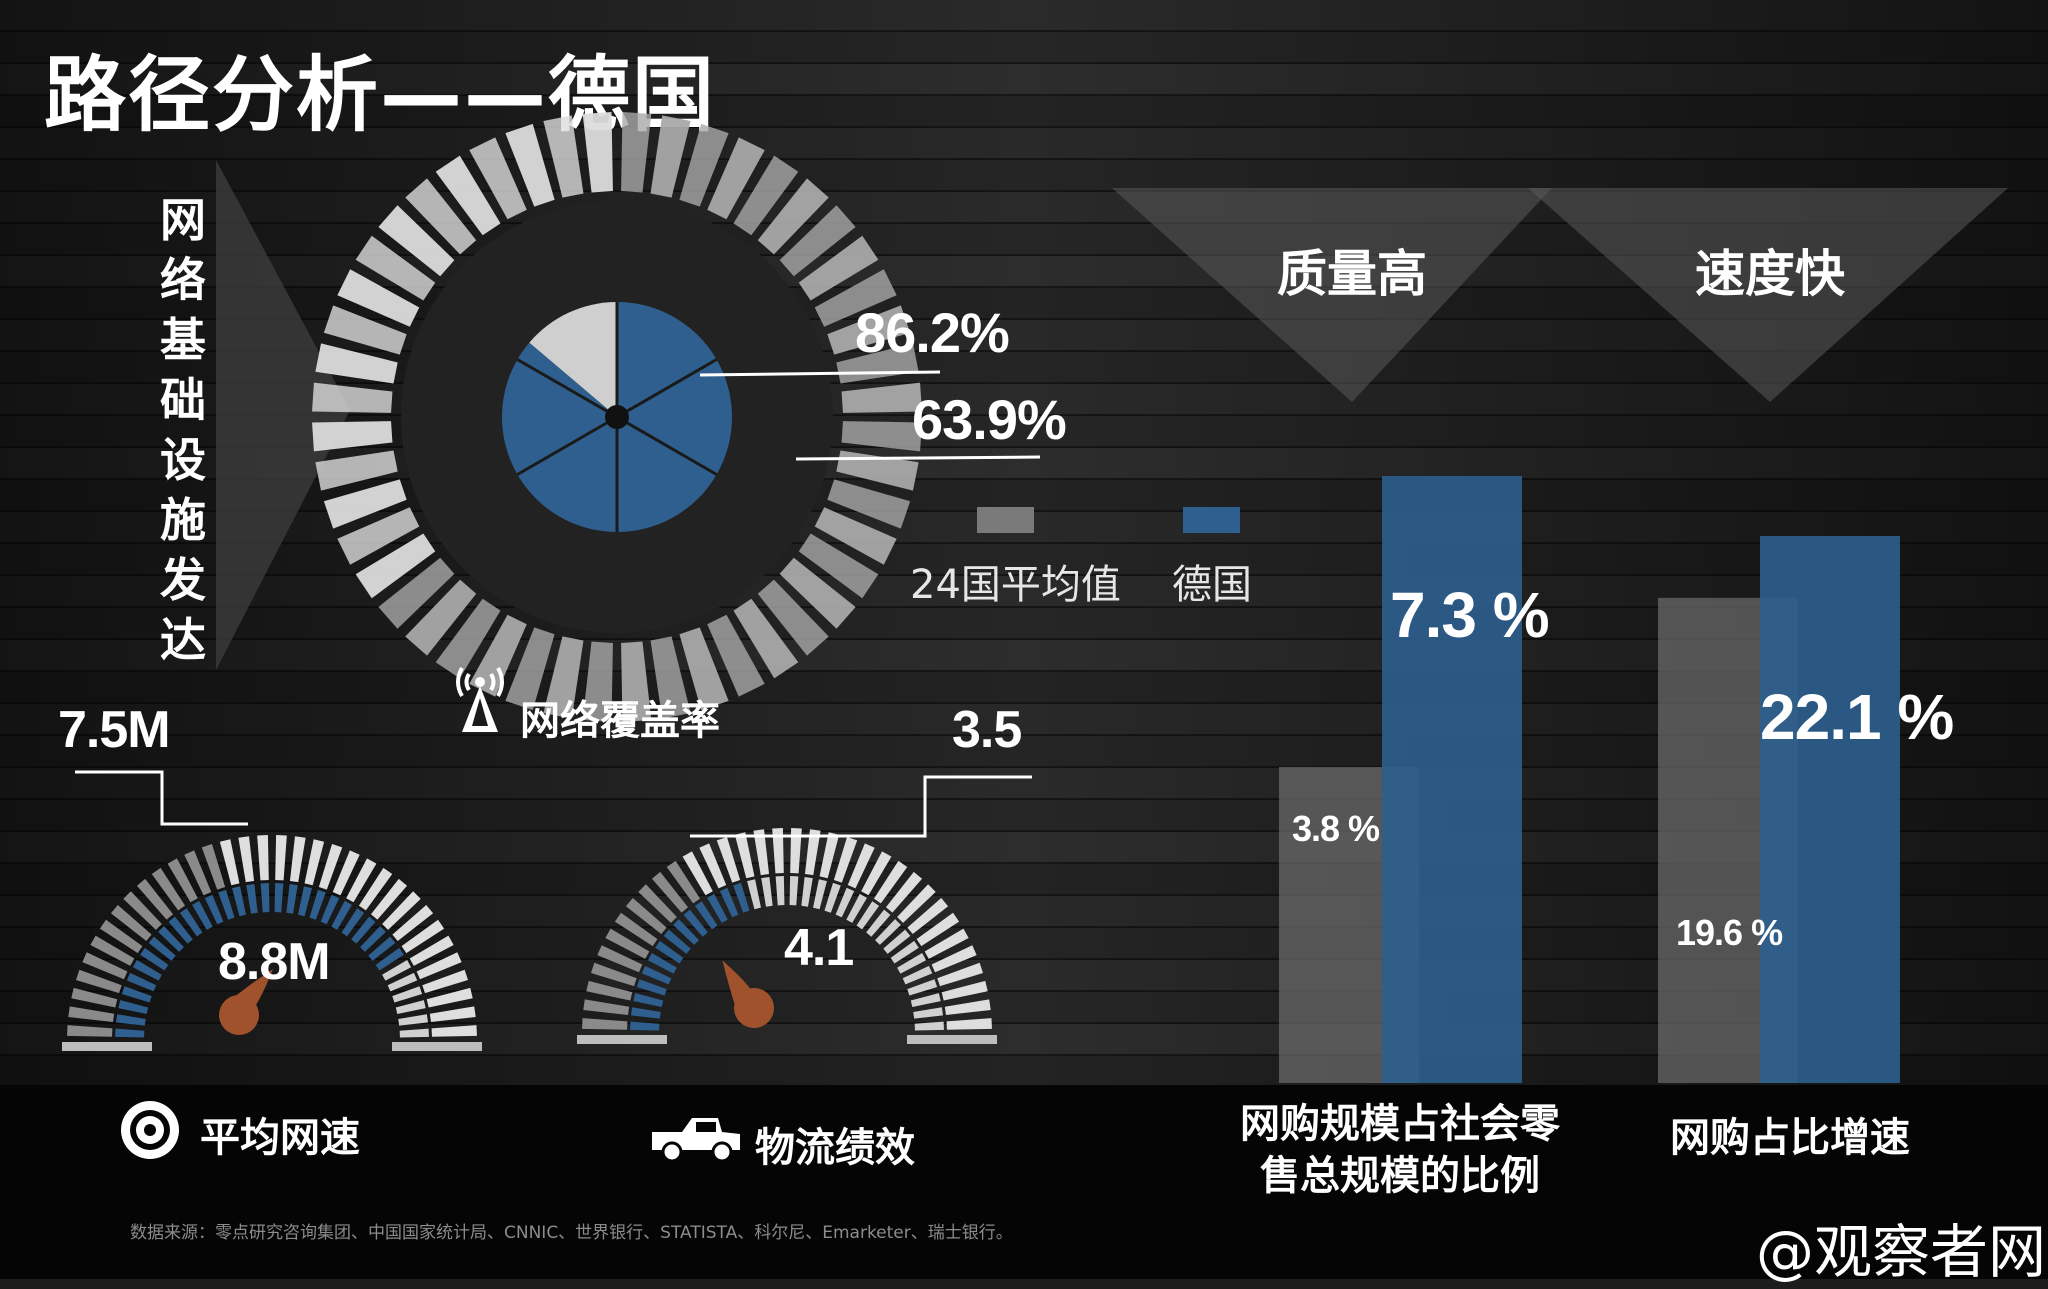 The width and height of the screenshot is (2048, 1289). What do you see at coordinates (918, 458) in the screenshot?
I see `coverage-average-leader` at bounding box center [918, 458].